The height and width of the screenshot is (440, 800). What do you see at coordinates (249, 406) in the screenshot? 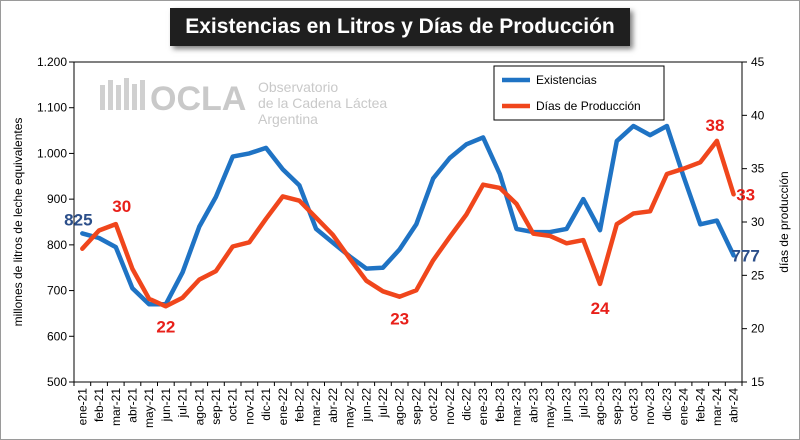
I see `x-tick-label: nov-21` at bounding box center [249, 406].